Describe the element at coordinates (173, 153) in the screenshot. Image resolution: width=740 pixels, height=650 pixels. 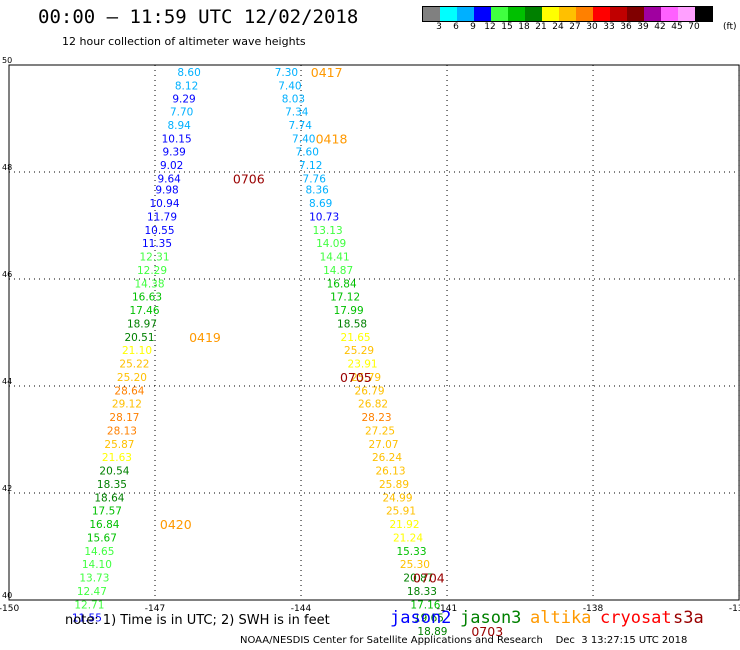
I see `wave-height-label: 9.39` at that location.